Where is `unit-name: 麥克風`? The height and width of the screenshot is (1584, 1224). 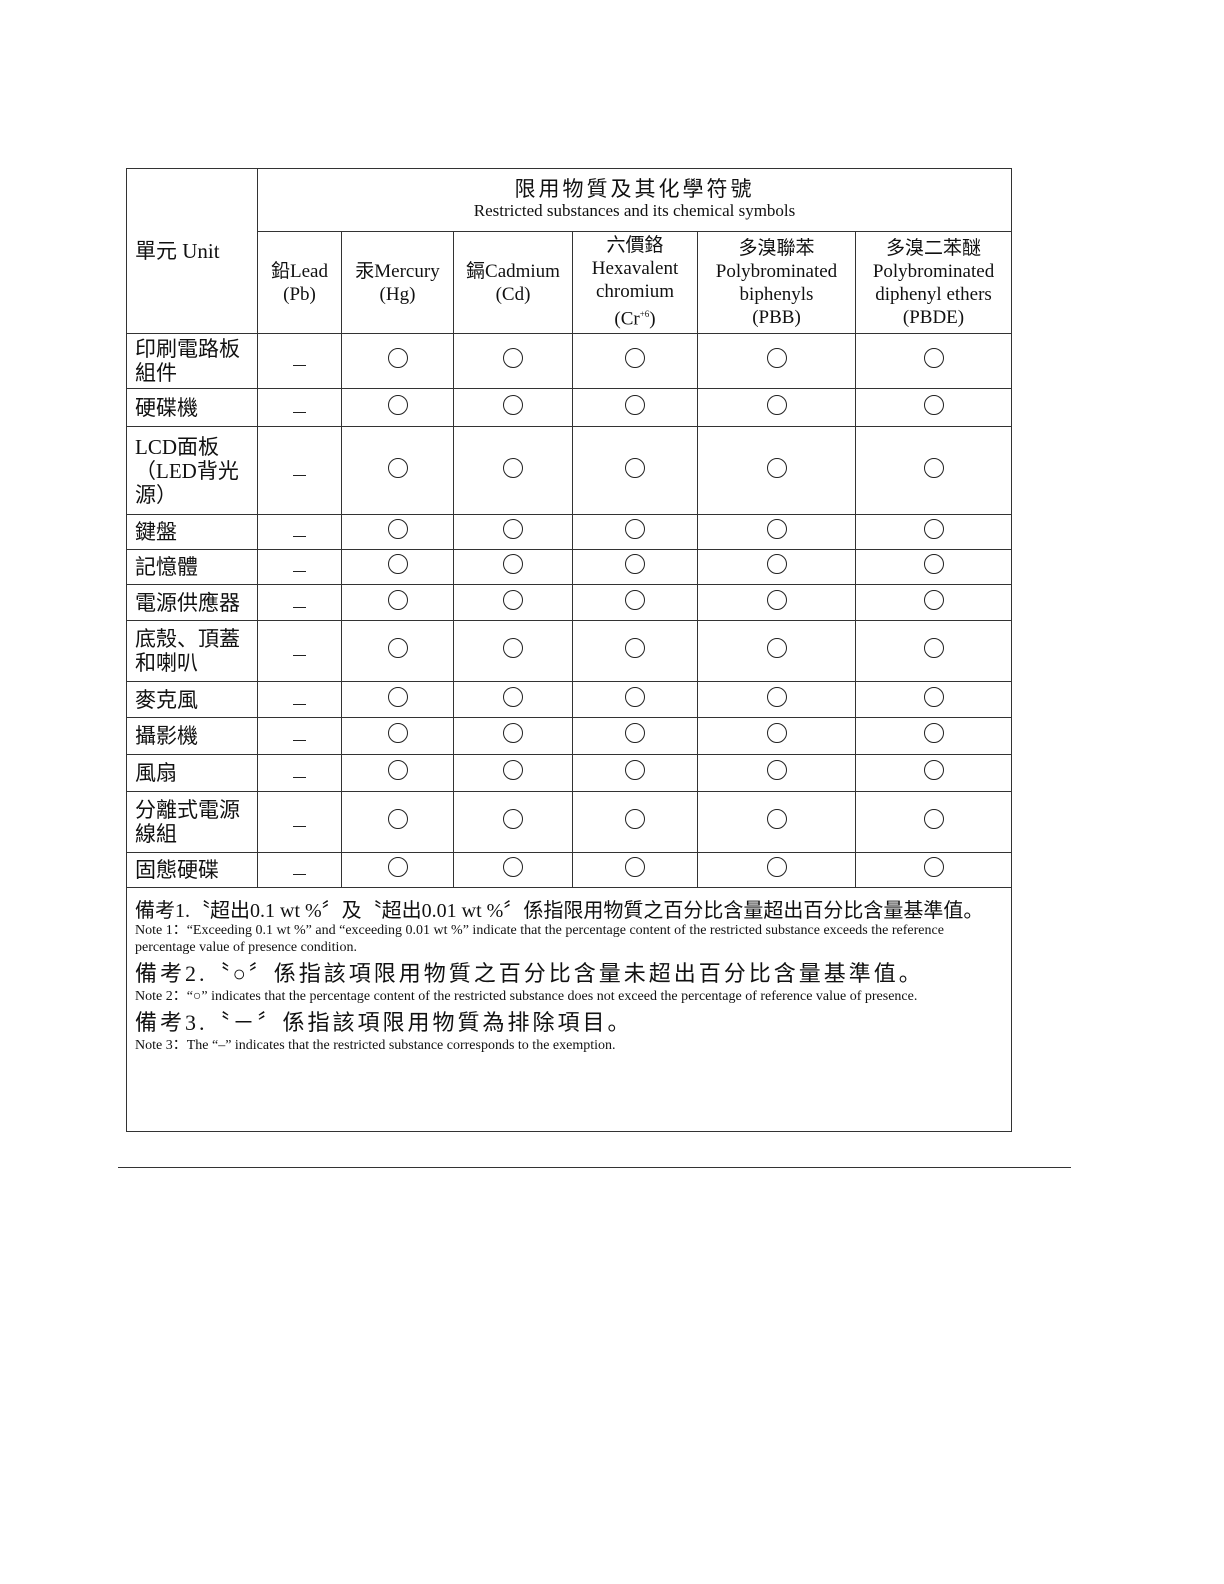 unit-name: 麥克風 is located at coordinates (192, 699).